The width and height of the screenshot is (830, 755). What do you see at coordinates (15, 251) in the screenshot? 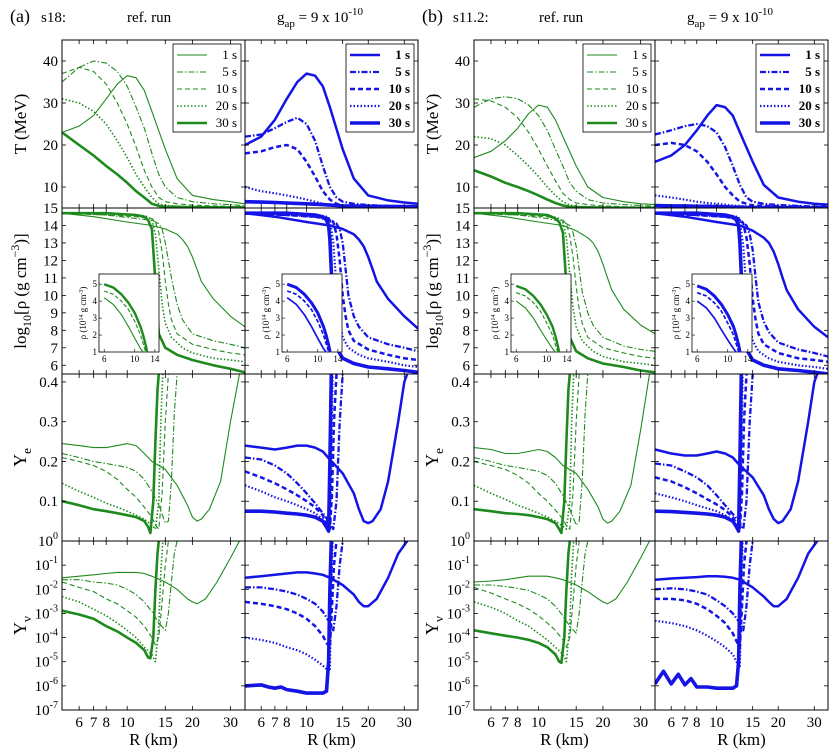
I see `y-label-sup: −3` at bounding box center [15, 251].